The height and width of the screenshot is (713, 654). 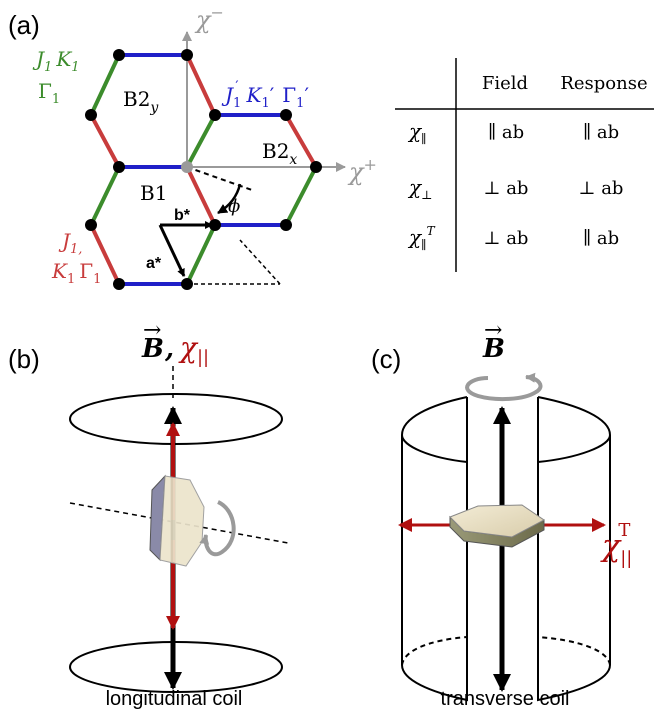 I want to click on chi-parallel-label: χ||, so click(x=193, y=349).